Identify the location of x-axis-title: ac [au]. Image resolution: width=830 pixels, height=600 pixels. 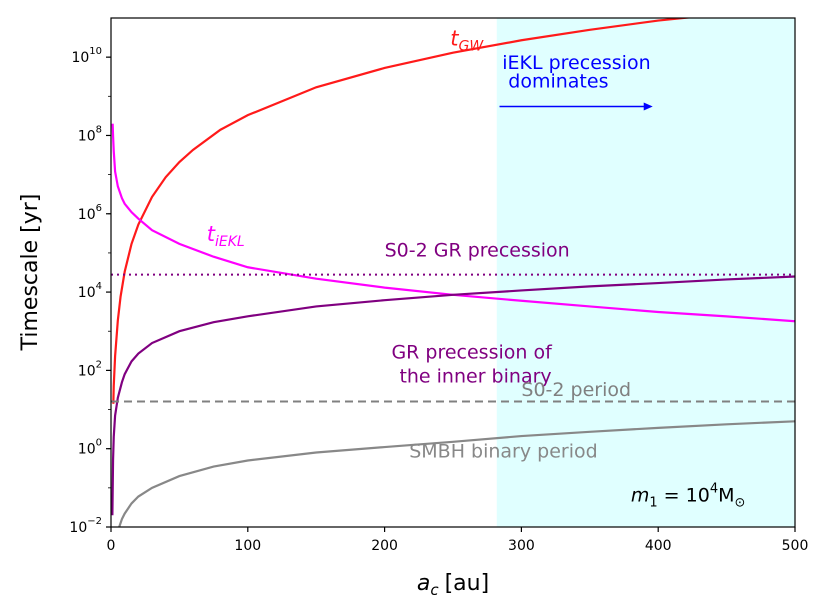
(453, 585).